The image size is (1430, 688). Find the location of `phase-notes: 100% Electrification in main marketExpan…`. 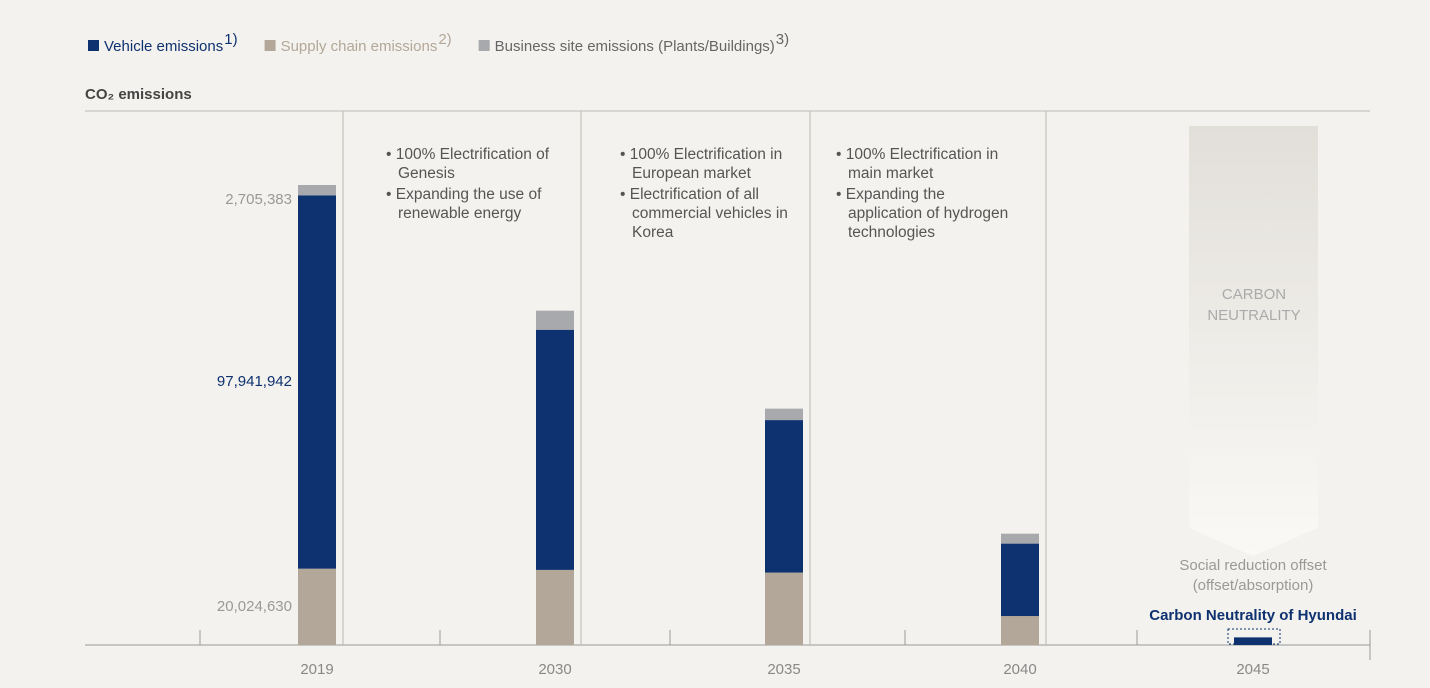

phase-notes: 100% Electrification in main marketExpan… is located at coordinates (928, 194).